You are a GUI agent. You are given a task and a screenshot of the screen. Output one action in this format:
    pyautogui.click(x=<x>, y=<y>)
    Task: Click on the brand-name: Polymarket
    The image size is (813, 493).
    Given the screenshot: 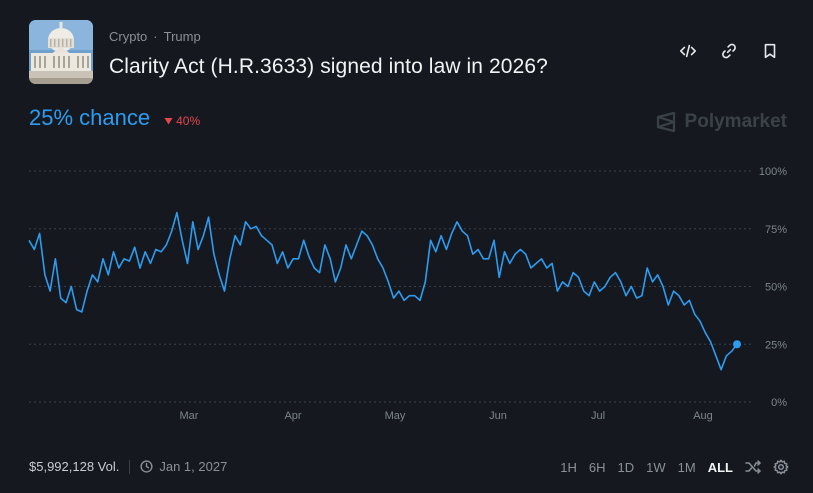 What is the action you would take?
    pyautogui.click(x=735, y=121)
    